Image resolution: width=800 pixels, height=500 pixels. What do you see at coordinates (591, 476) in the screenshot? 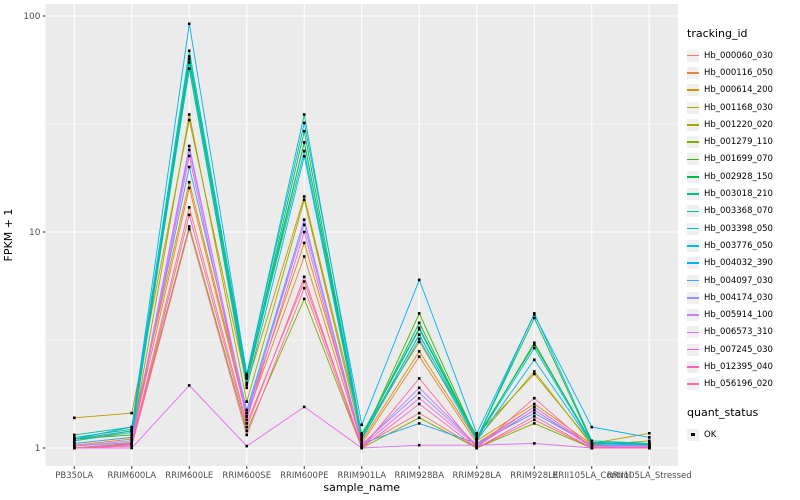
I see `x-tick-label: RRII105LA_Control` at bounding box center [591, 476].